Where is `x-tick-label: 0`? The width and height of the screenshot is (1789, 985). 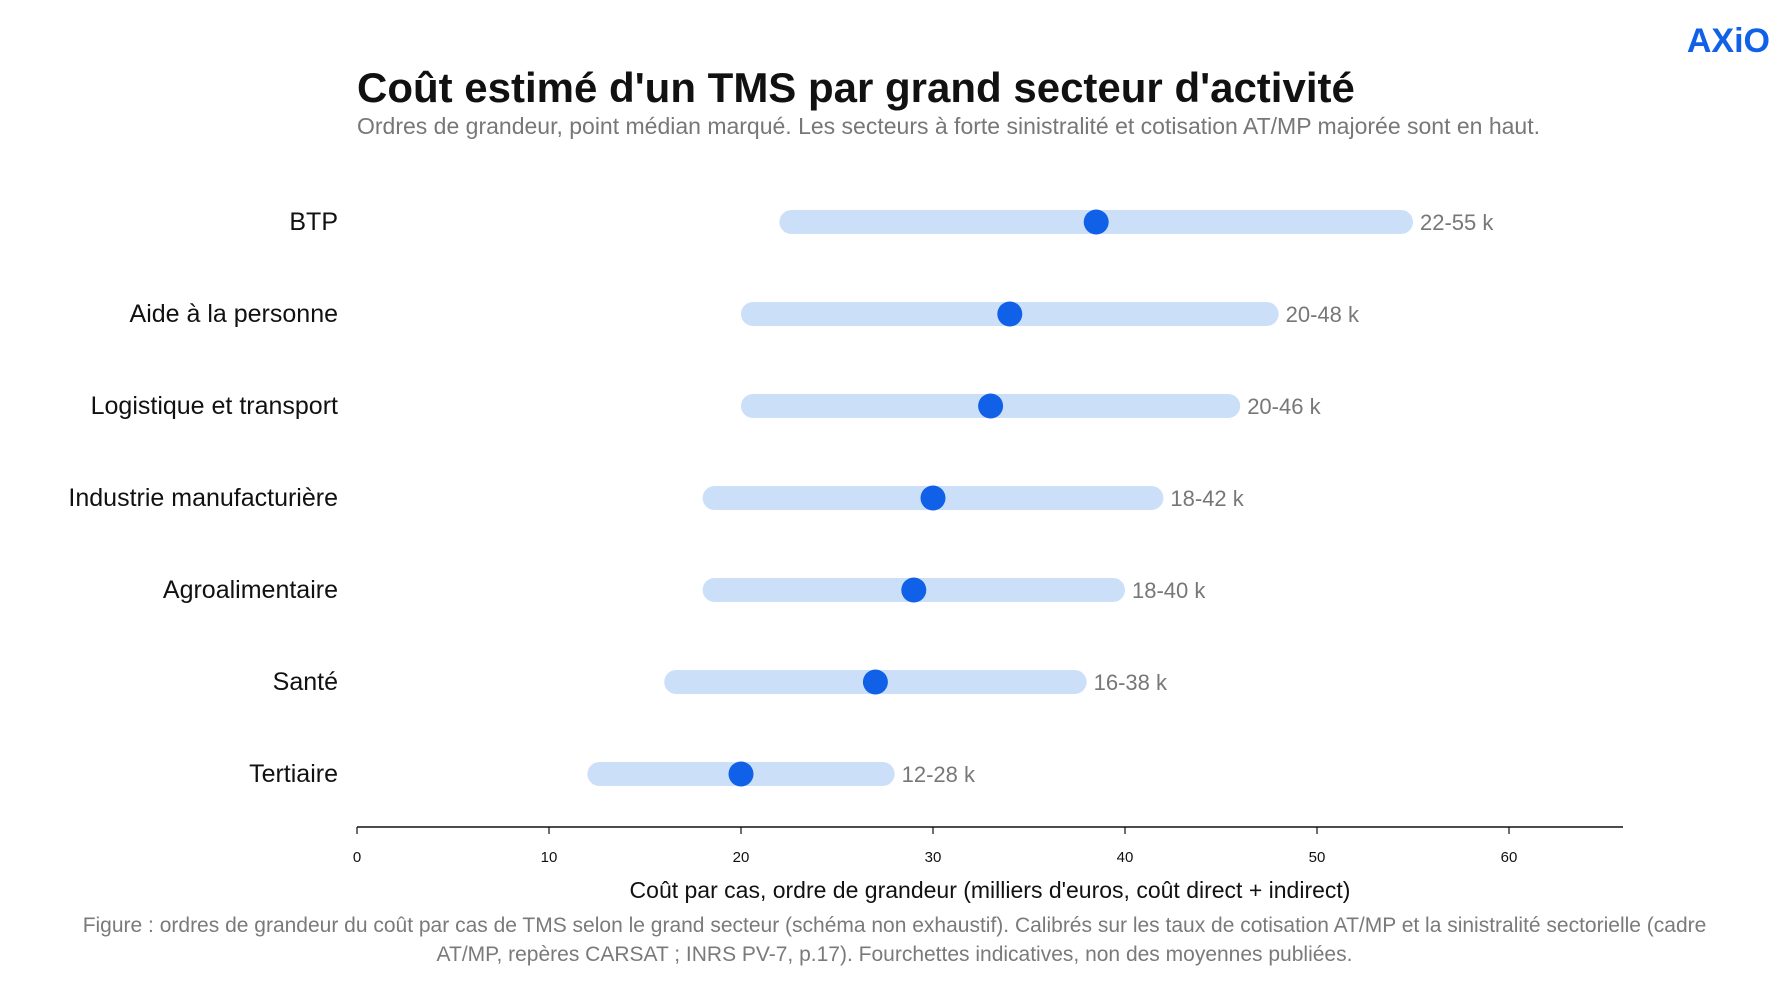 x-tick-label: 0 is located at coordinates (357, 857).